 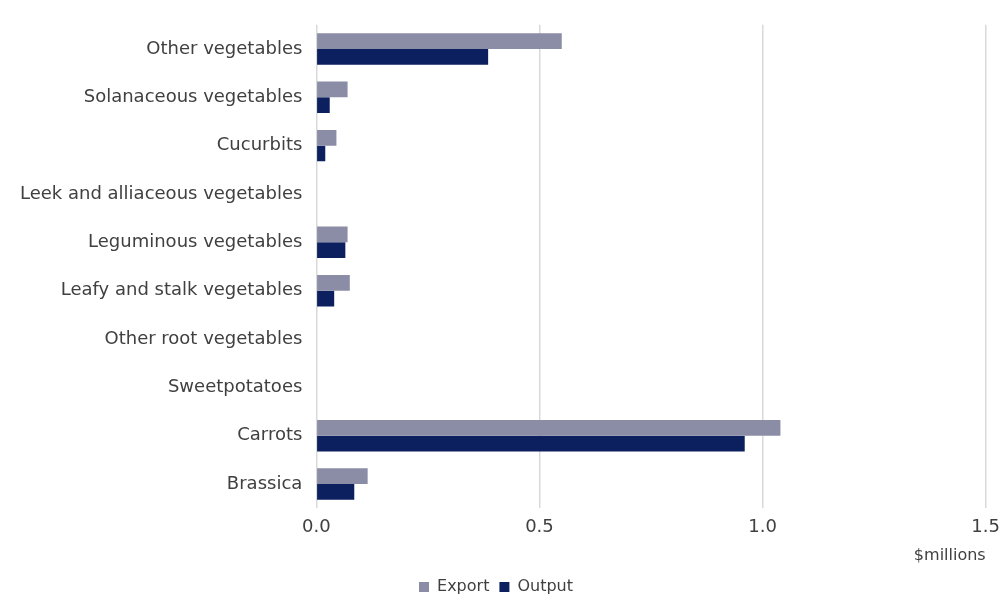 I want to click on y-tick-label: Sweetpotatoes, so click(x=235, y=386).